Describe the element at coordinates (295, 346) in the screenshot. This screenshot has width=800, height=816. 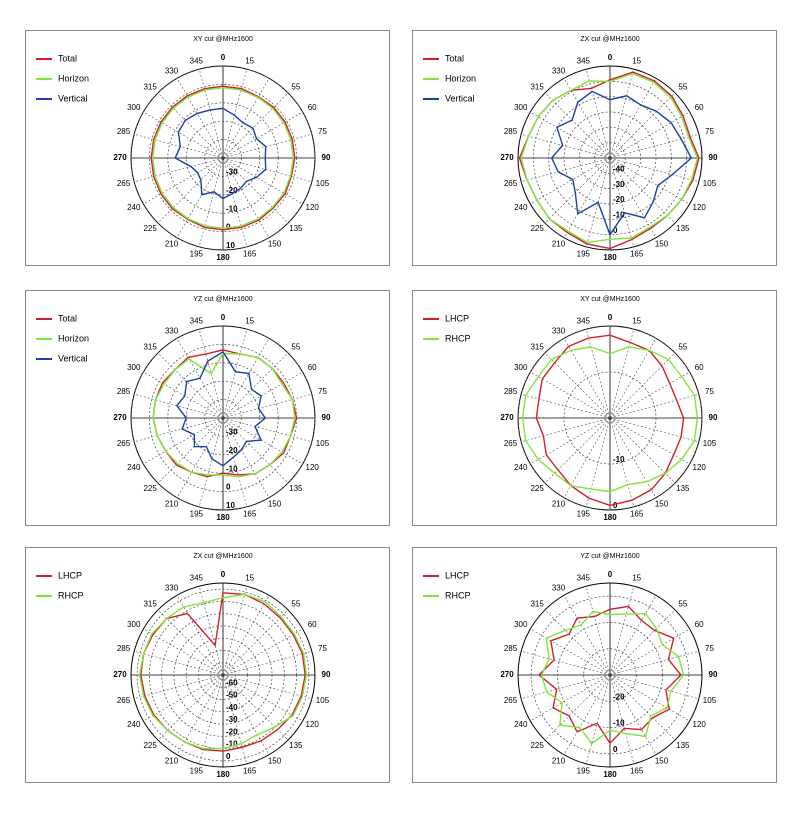
I see `theta-tick-label: 55` at that location.